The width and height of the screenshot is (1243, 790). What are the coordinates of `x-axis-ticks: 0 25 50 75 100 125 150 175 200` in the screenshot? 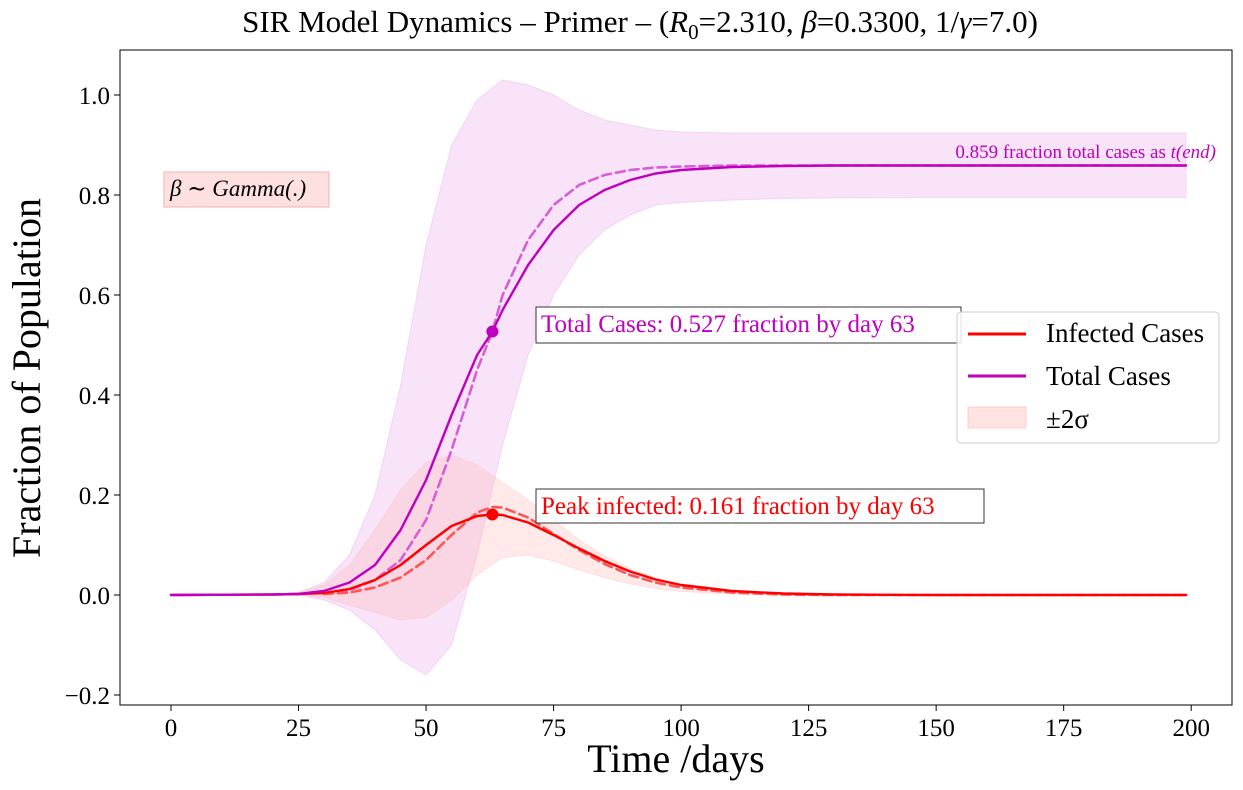 It's located at (687, 723).